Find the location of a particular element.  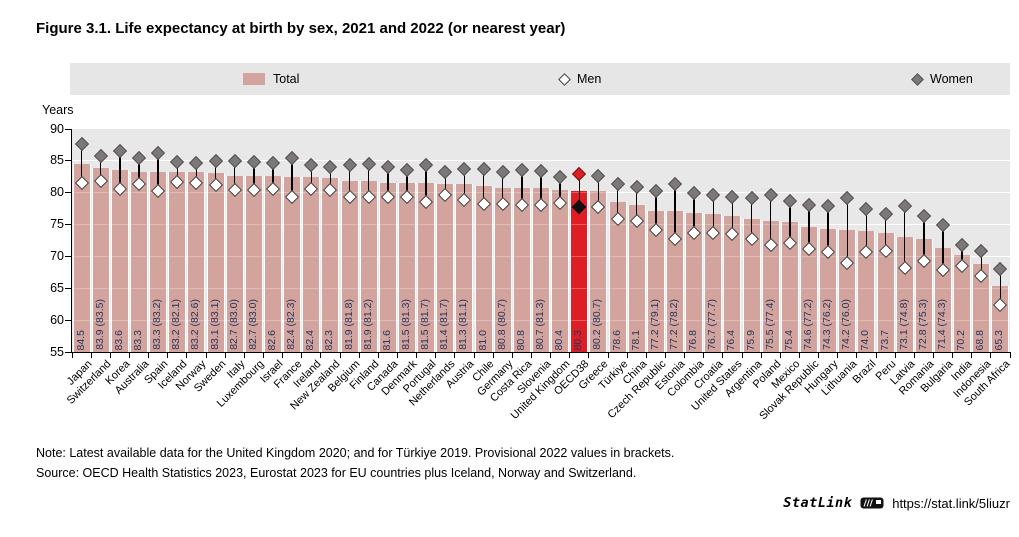

bar-value-label: 73.1 (74.8) is located at coordinates (903, 324).